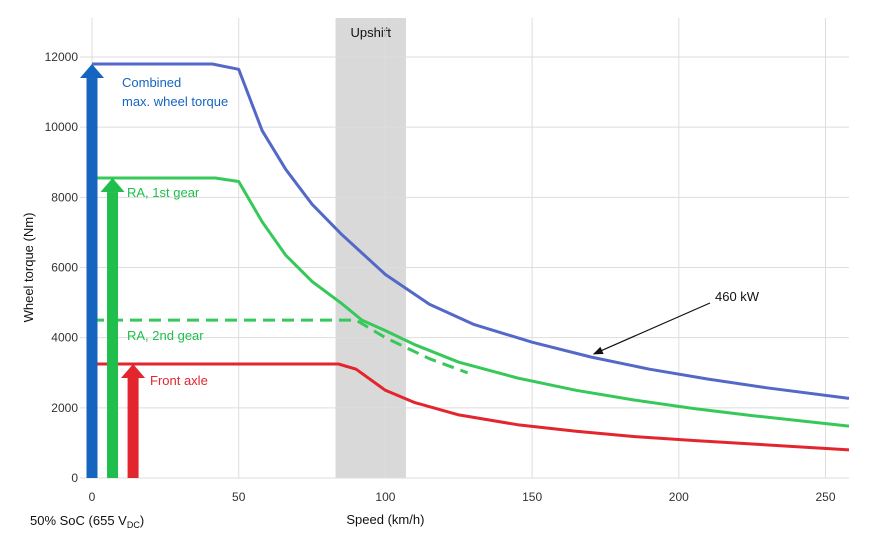 The width and height of the screenshot is (886, 544). What do you see at coordinates (163, 192) in the screenshot?
I see `ra1-label: RA, 1st gear` at bounding box center [163, 192].